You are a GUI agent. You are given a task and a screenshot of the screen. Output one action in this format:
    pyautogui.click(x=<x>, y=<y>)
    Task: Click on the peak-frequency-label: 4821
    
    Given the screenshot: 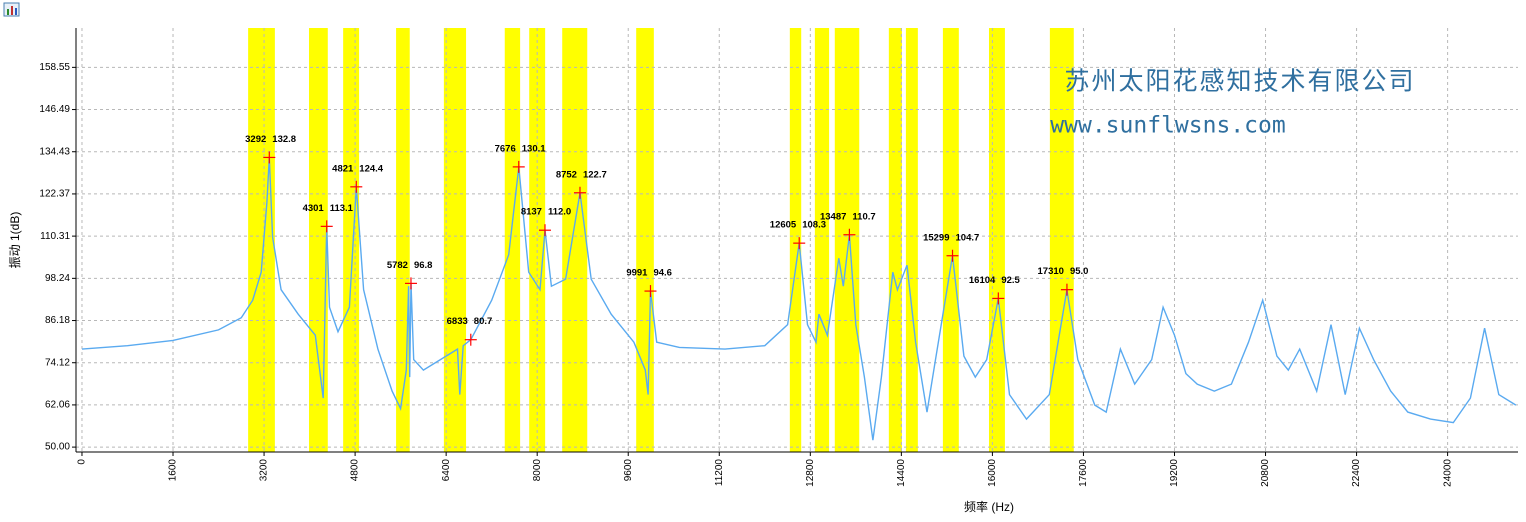 What is the action you would take?
    pyautogui.click(x=343, y=168)
    